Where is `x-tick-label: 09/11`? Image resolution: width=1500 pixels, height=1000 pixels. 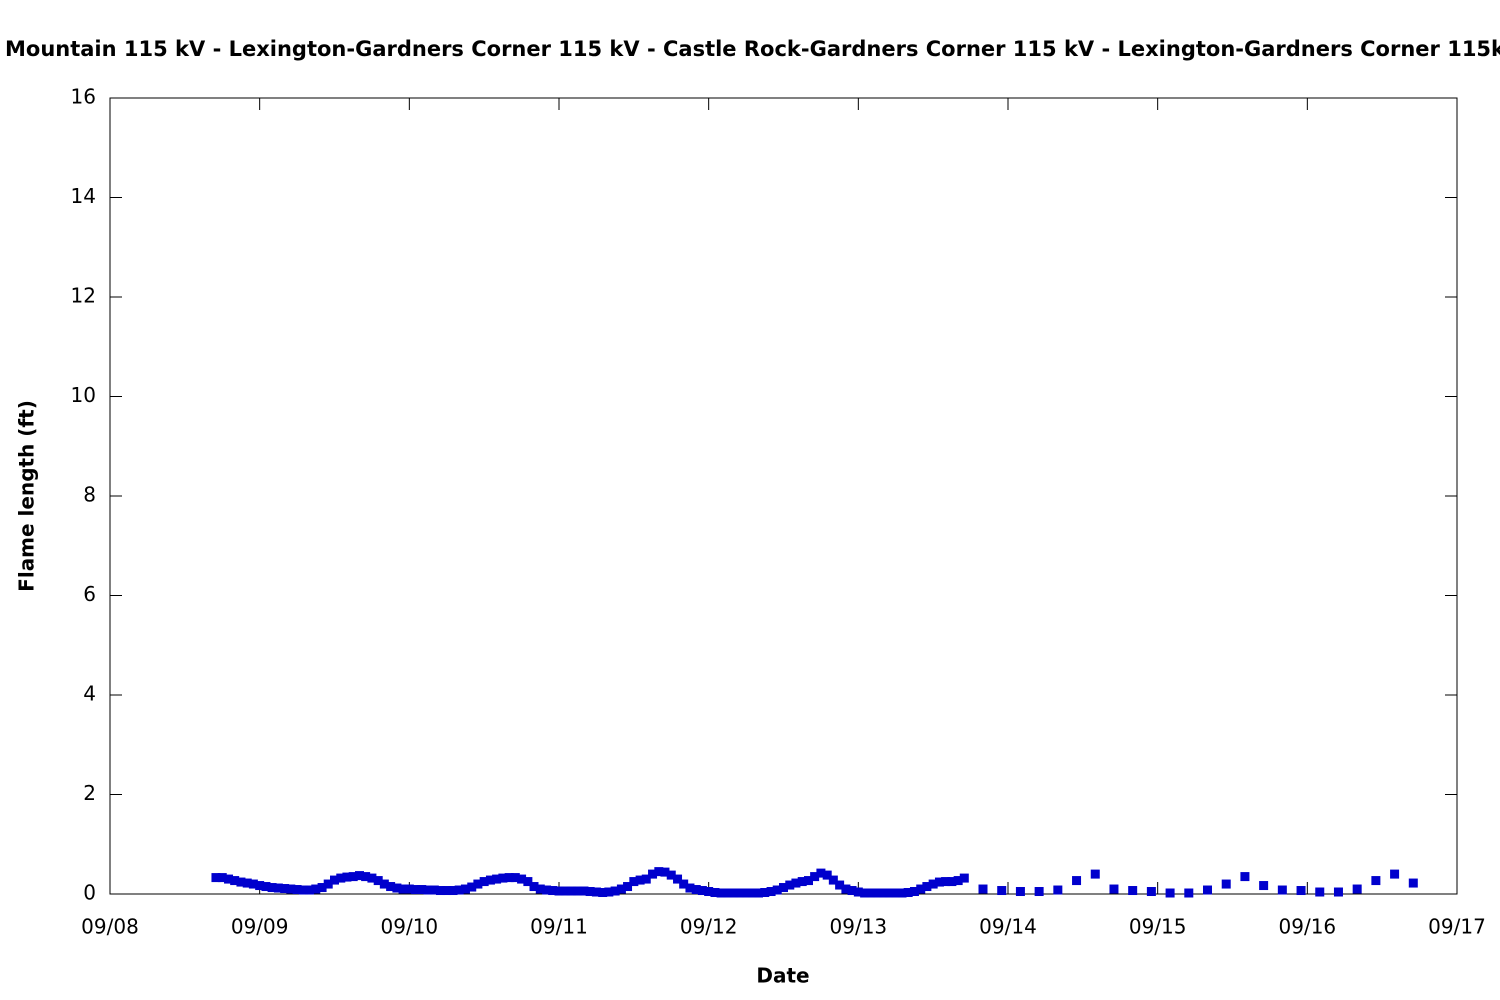
x-tick-label: 09/11 is located at coordinates (559, 927).